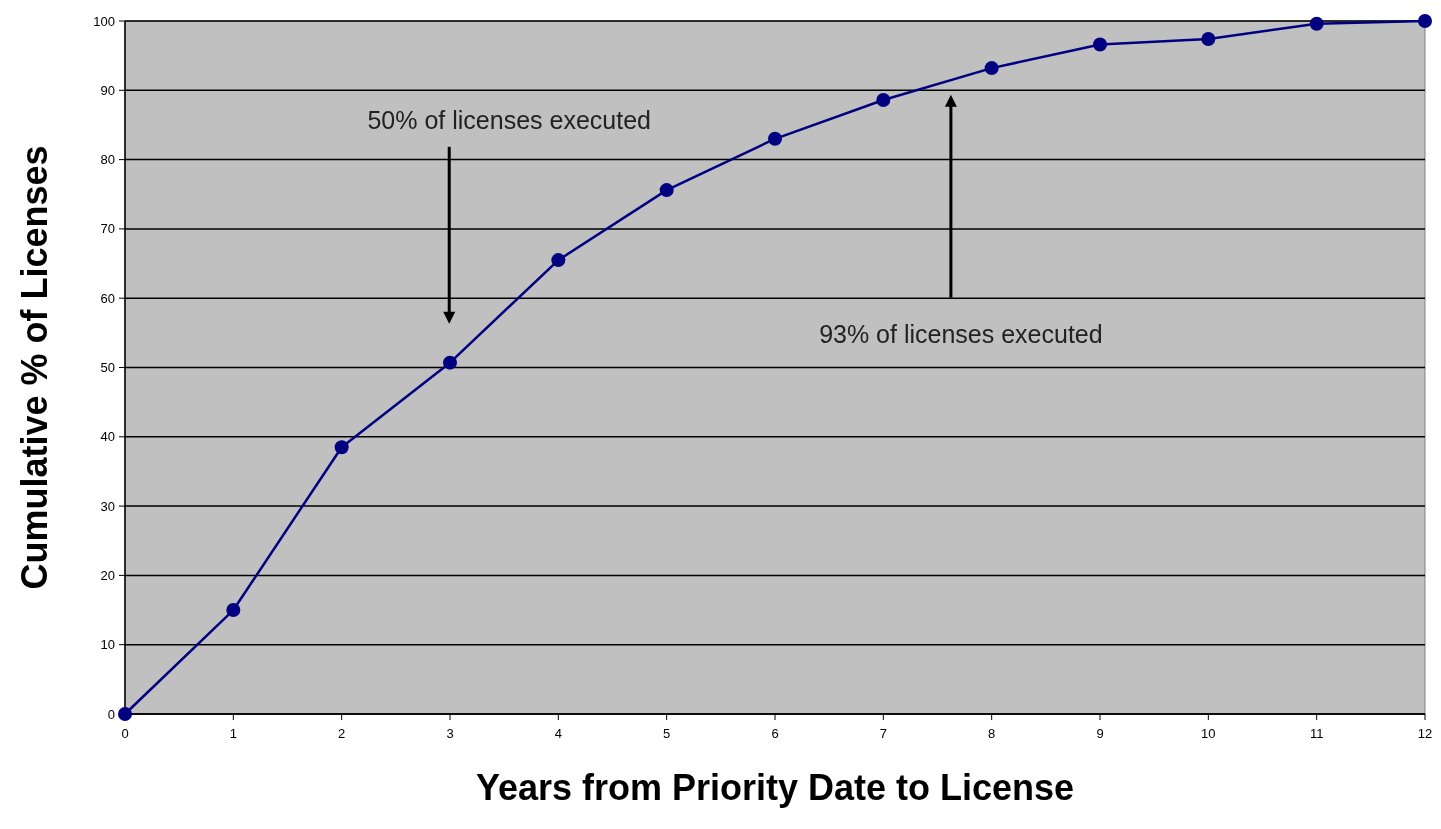  What do you see at coordinates (667, 733) in the screenshot?
I see `x-tick-label: 5` at bounding box center [667, 733].